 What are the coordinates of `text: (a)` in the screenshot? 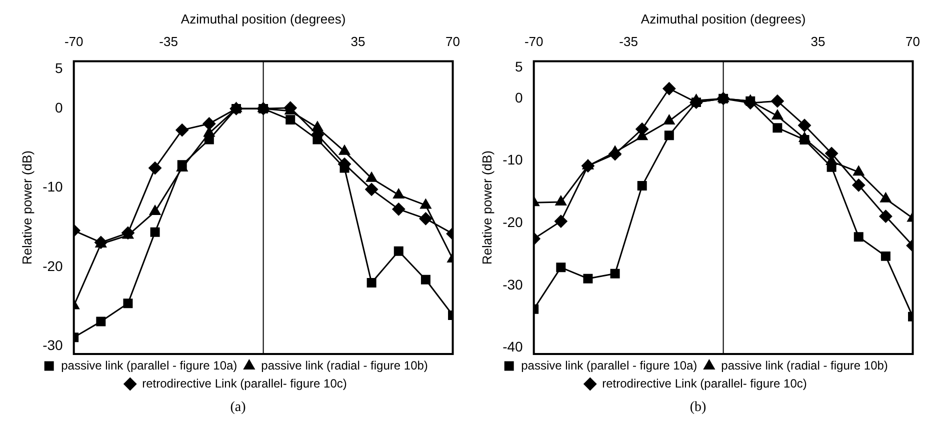 It's located at (238, 408).